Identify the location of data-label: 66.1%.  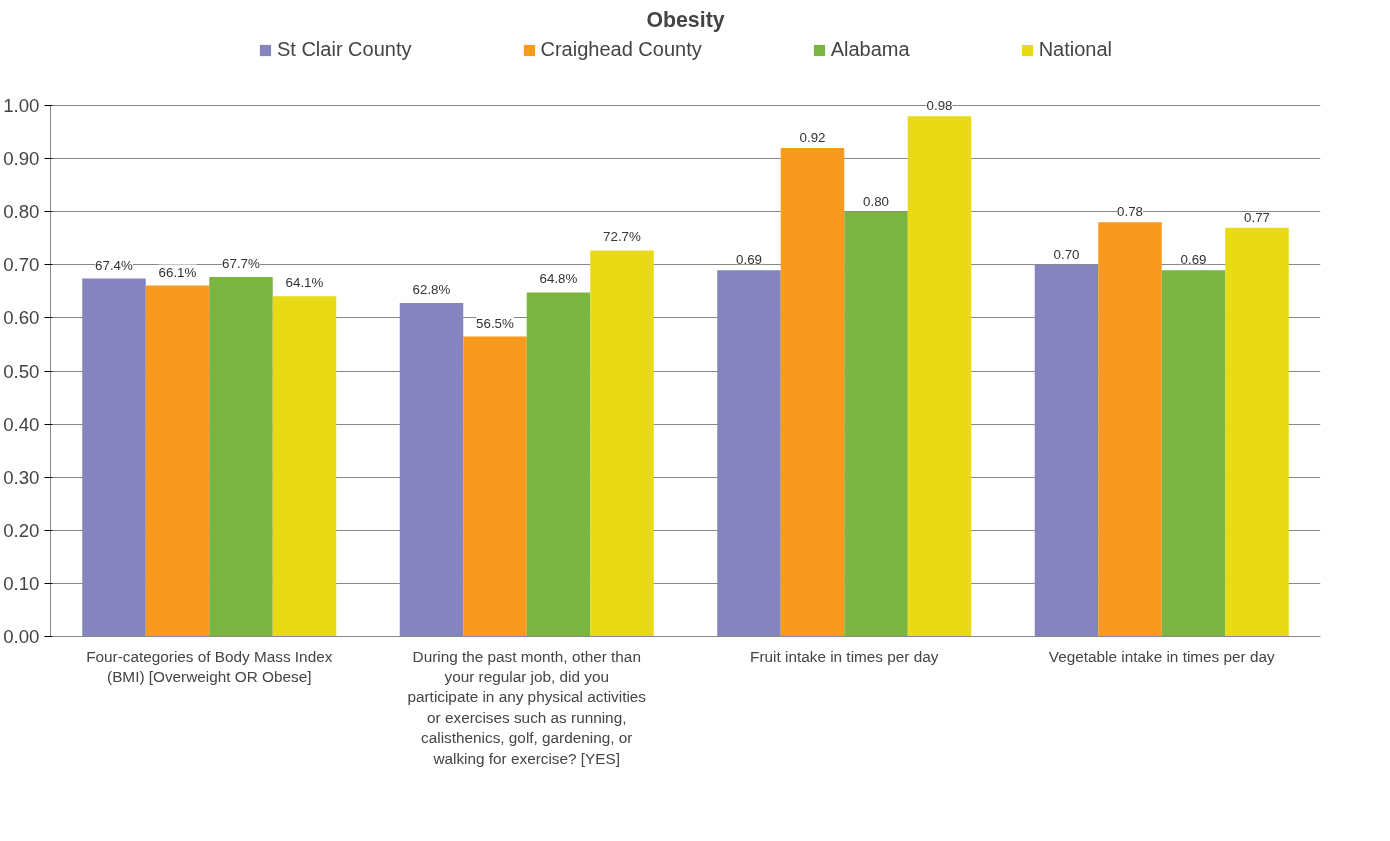
(177, 272).